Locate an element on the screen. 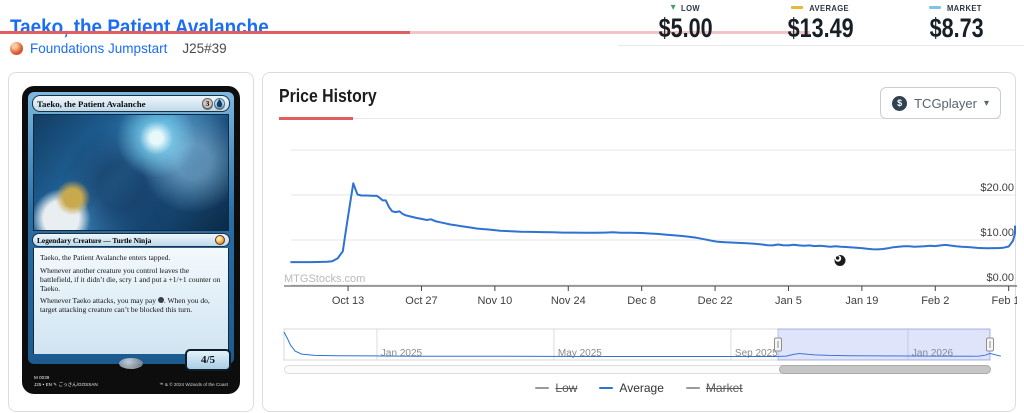 This screenshot has height=413, width=1024. stat-average-value: $13.49 is located at coordinates (821, 28).